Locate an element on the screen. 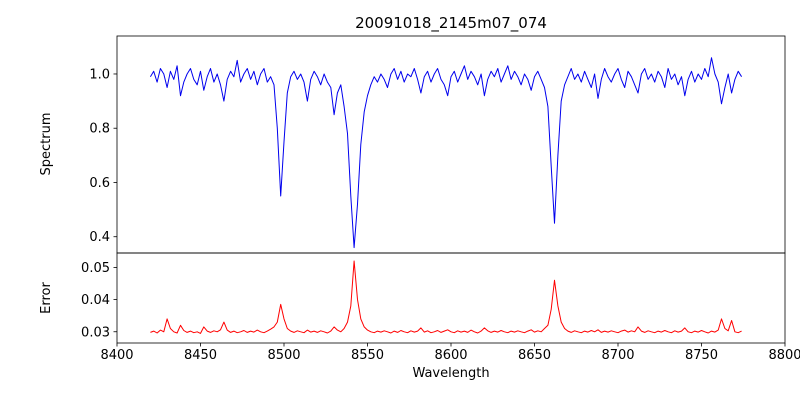  error-line is located at coordinates (446, 297).